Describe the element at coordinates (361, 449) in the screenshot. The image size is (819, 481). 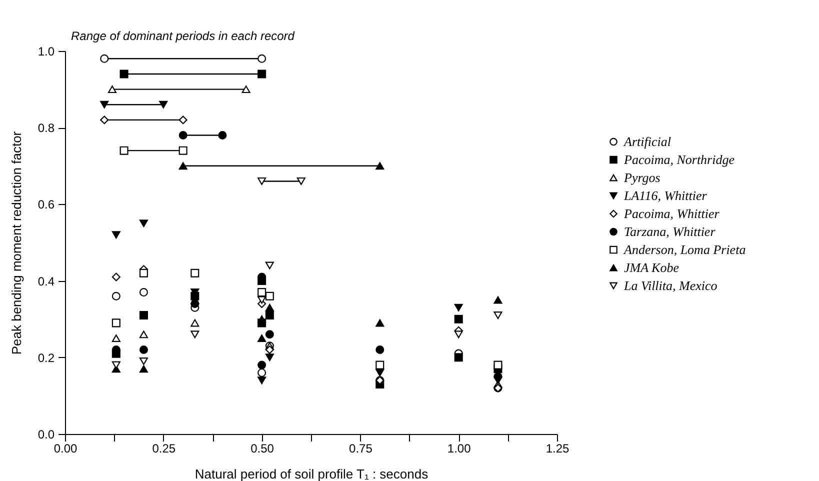
I see `x-tick-label: 0.75` at that location.